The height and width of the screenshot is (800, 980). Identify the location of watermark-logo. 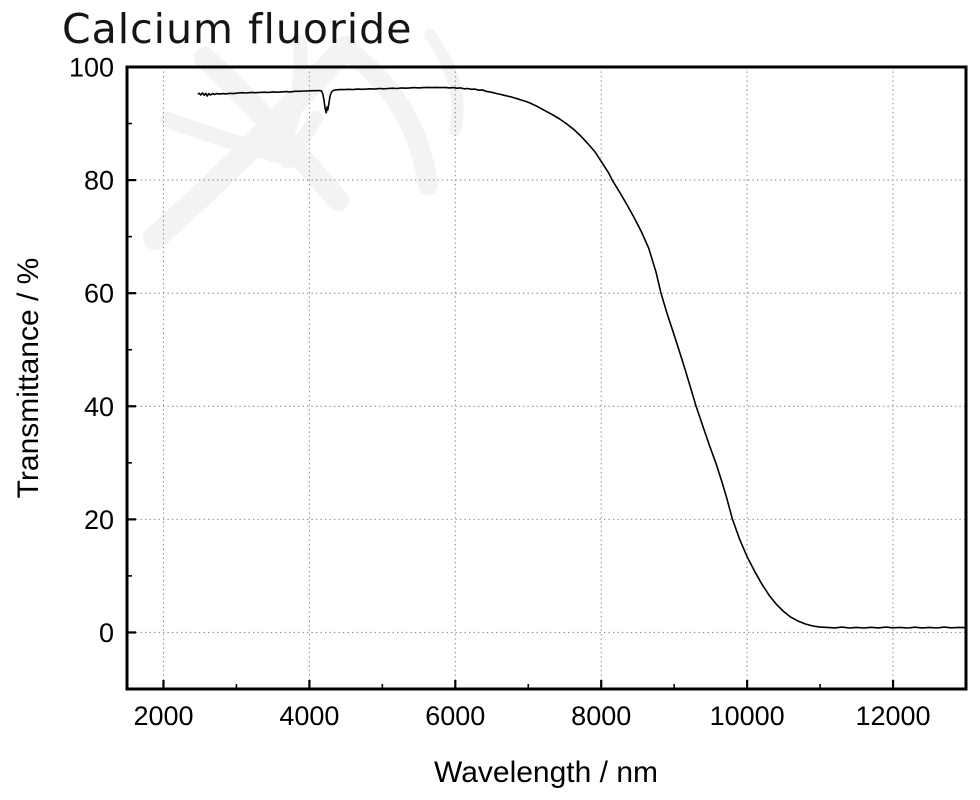
(303, 139).